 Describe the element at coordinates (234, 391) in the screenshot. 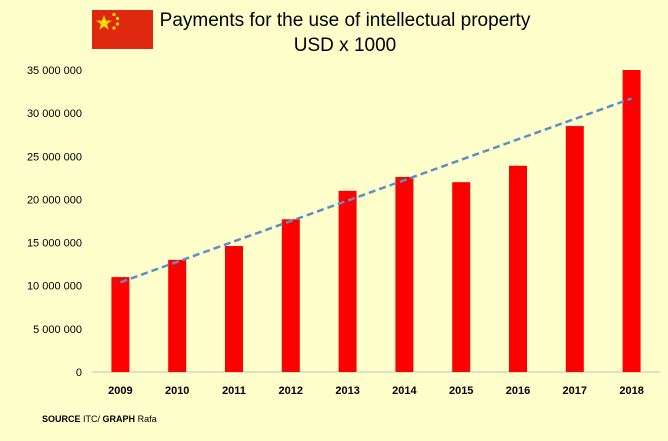

I see `x-tick-label: 2011` at that location.